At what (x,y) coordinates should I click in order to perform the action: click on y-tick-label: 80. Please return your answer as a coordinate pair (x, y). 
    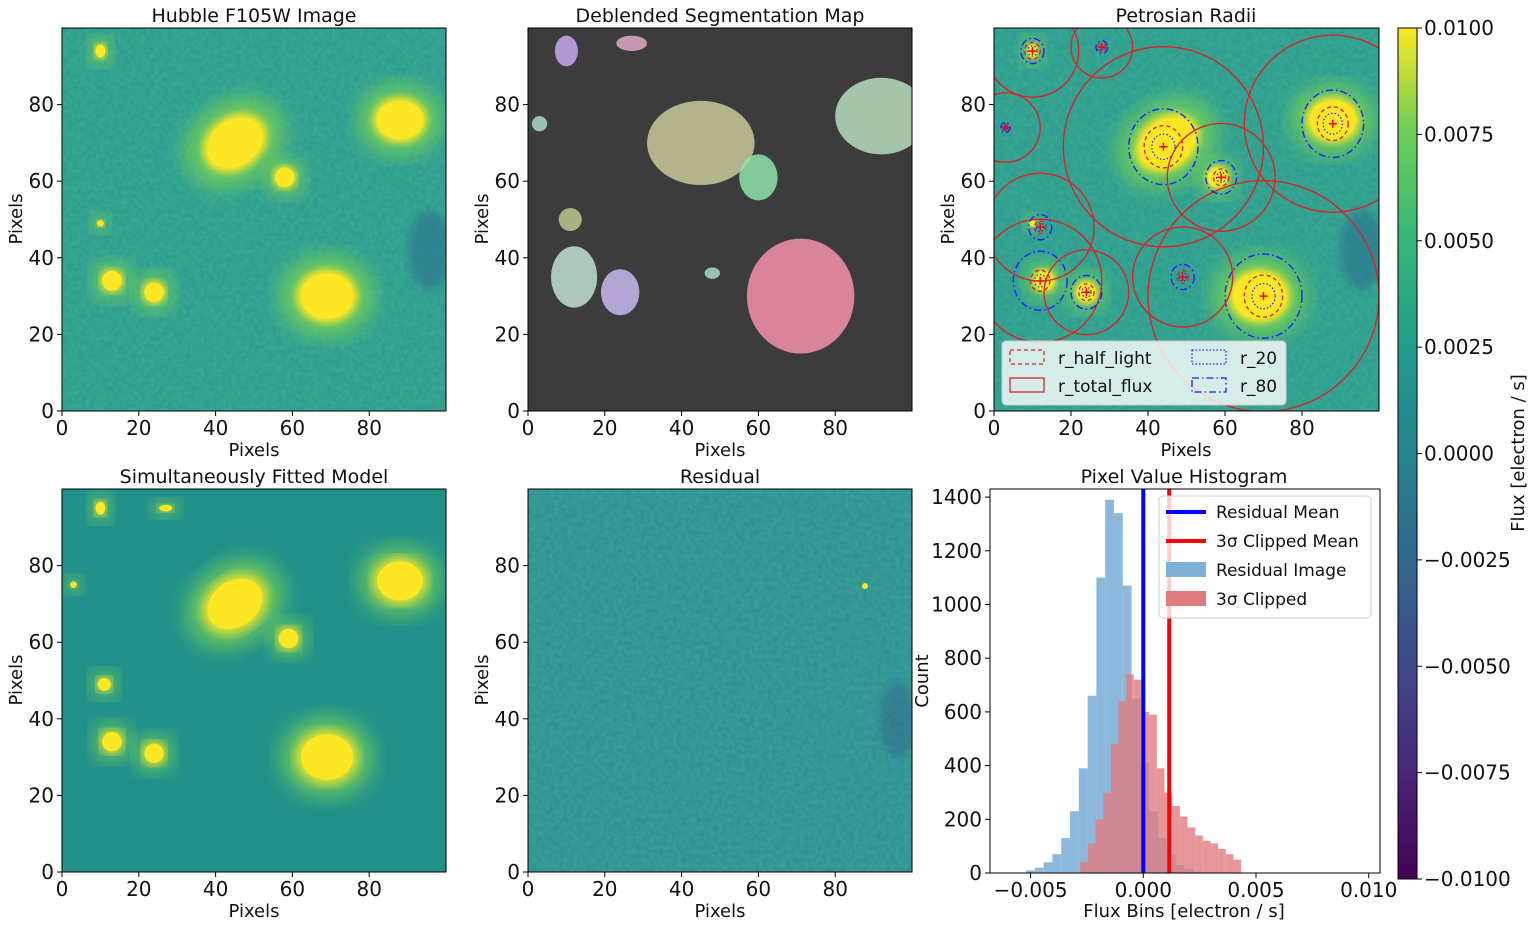
    Looking at the image, I should click on (973, 105).